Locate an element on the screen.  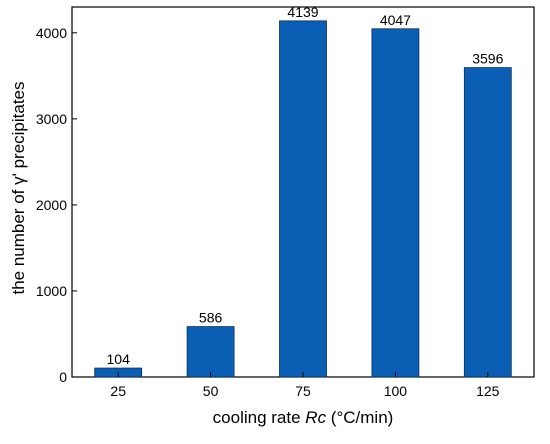
data-label-100: 4047 is located at coordinates (395, 20).